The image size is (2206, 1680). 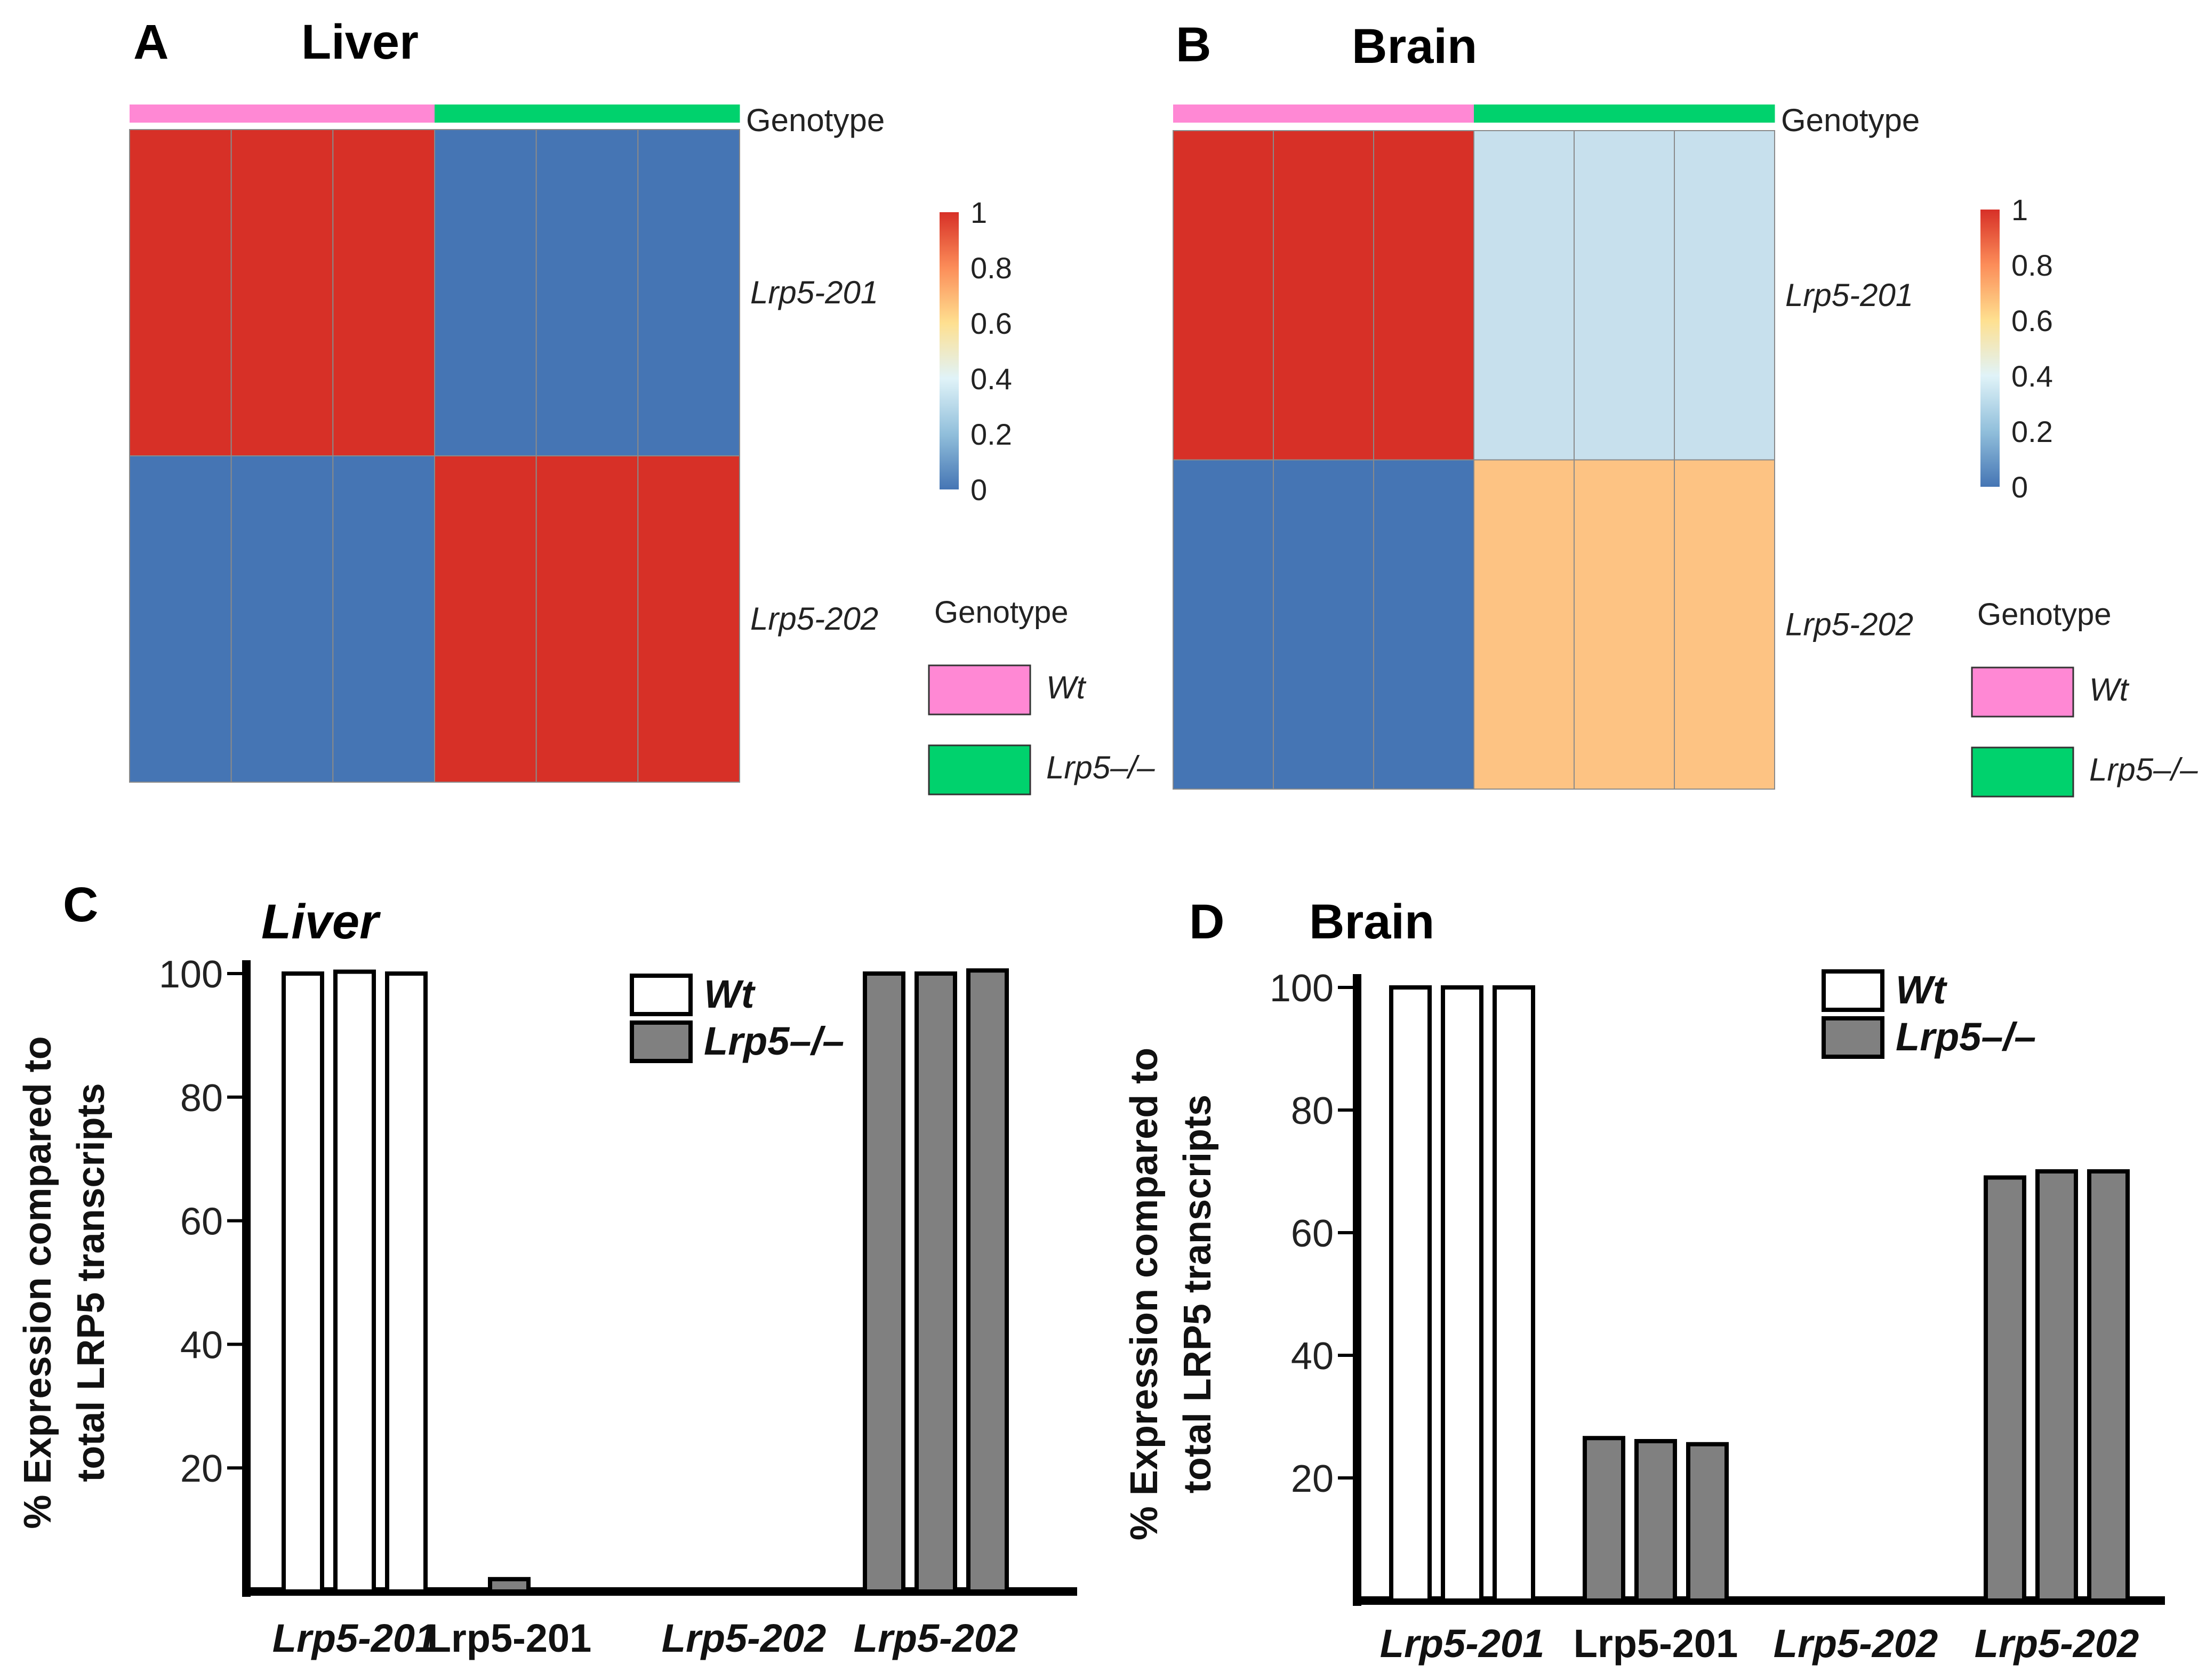 What do you see at coordinates (1302, 988) in the screenshot?
I see `y-tick-label: 100` at bounding box center [1302, 988].